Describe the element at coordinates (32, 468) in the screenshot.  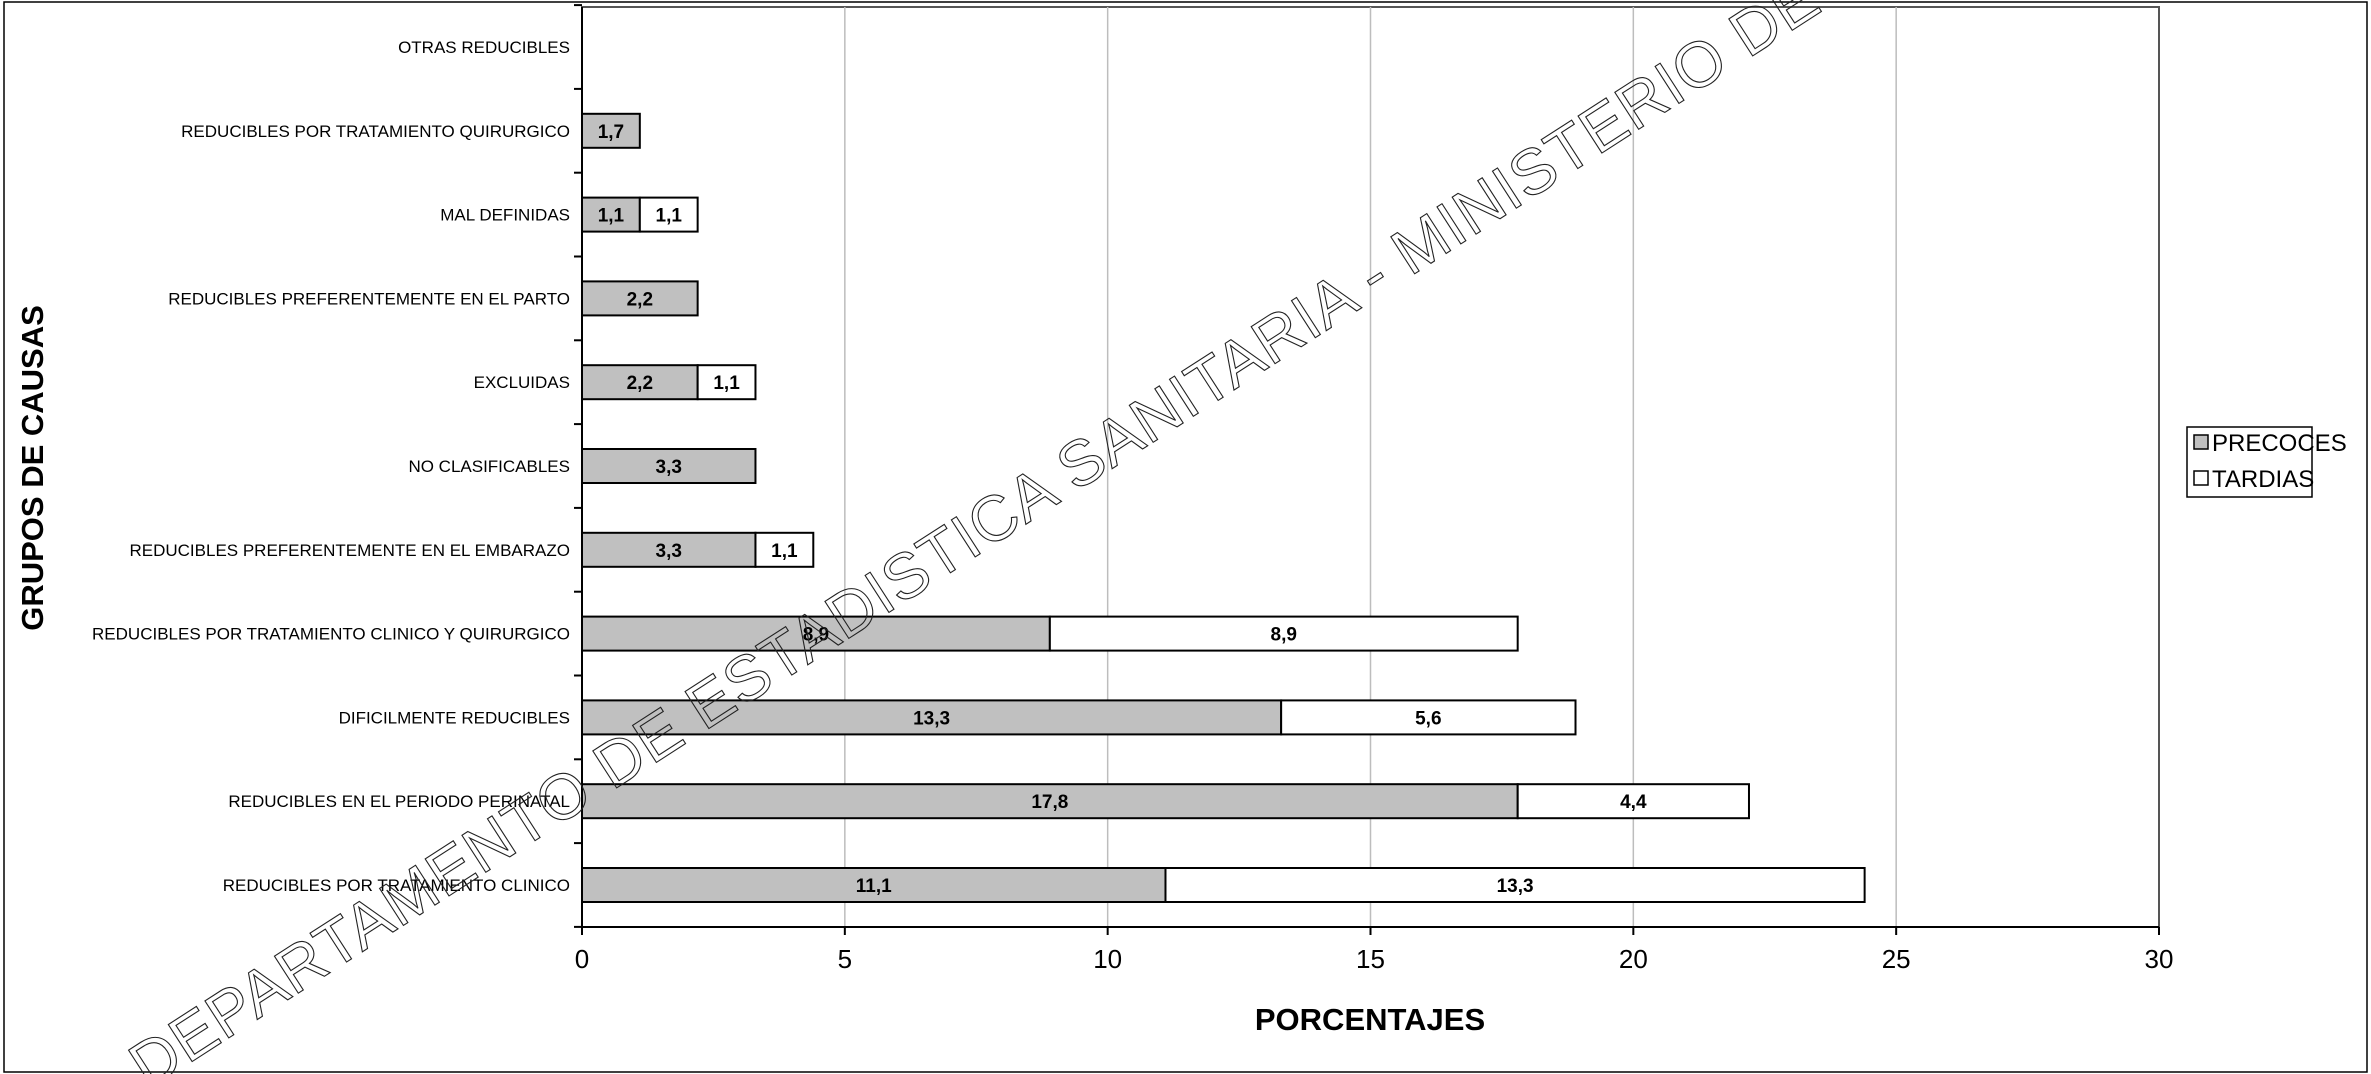
I see `y-axis-title: GRUPOS DE CAUSAS` at that location.